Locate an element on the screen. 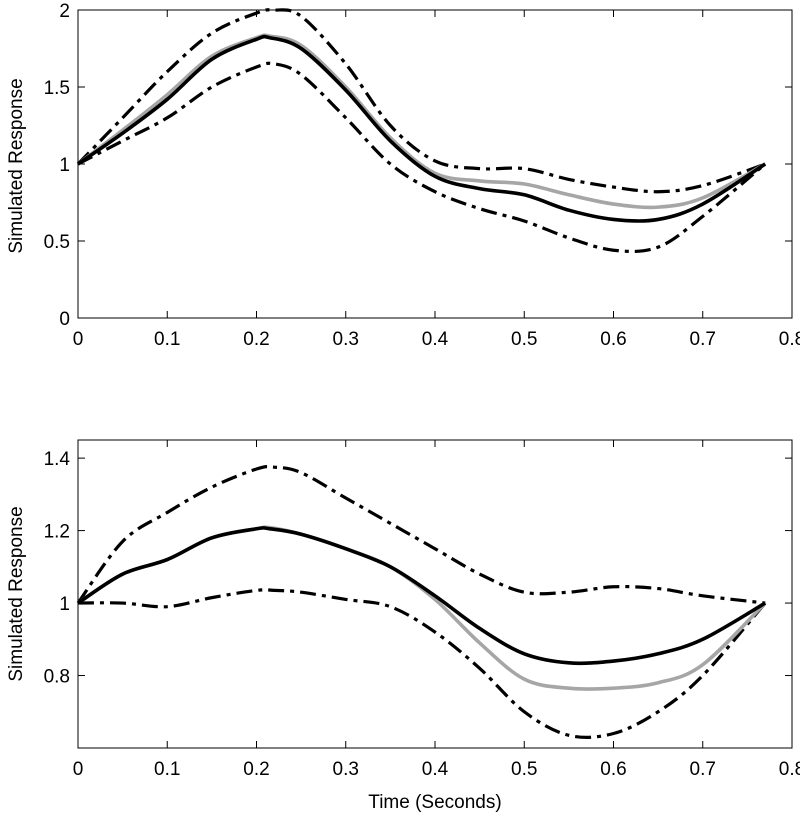 The image size is (800, 816). bottom-plot-x-tick-label: 0.5 is located at coordinates (524, 769).